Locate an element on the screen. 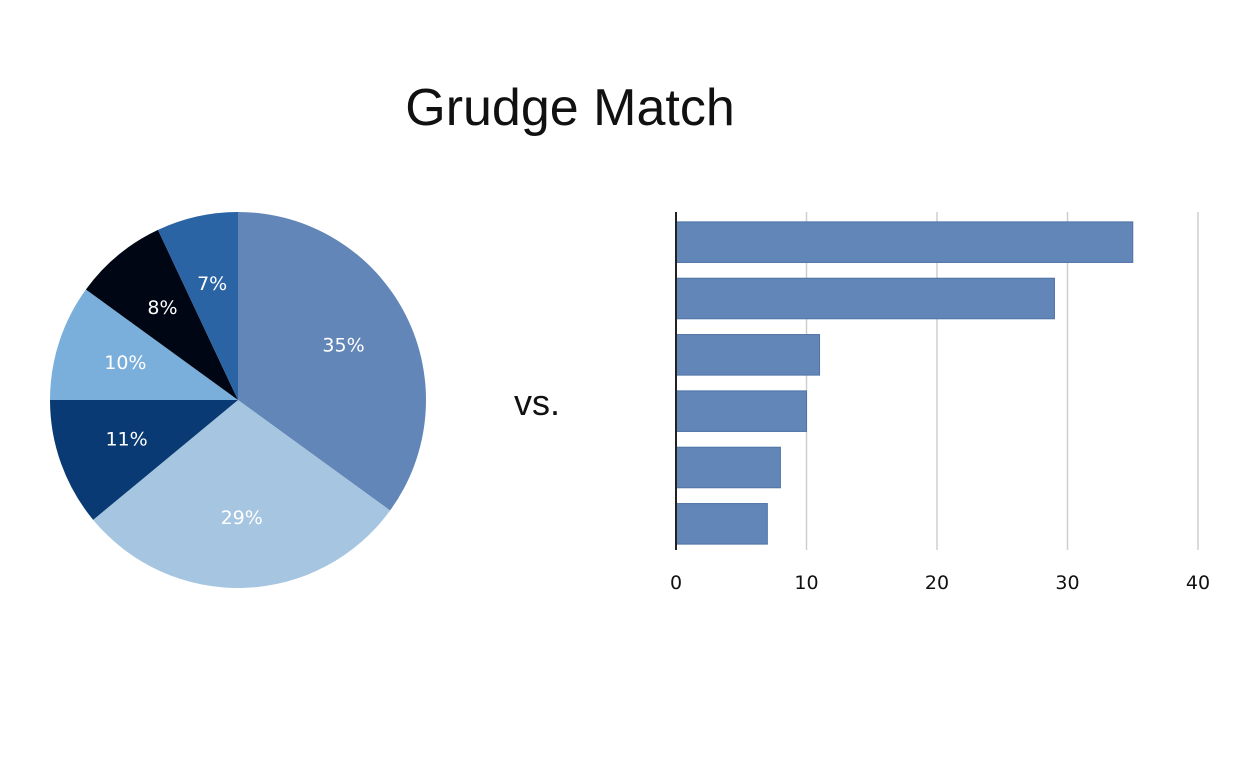  x-tick-label: 30 is located at coordinates (1067, 583).